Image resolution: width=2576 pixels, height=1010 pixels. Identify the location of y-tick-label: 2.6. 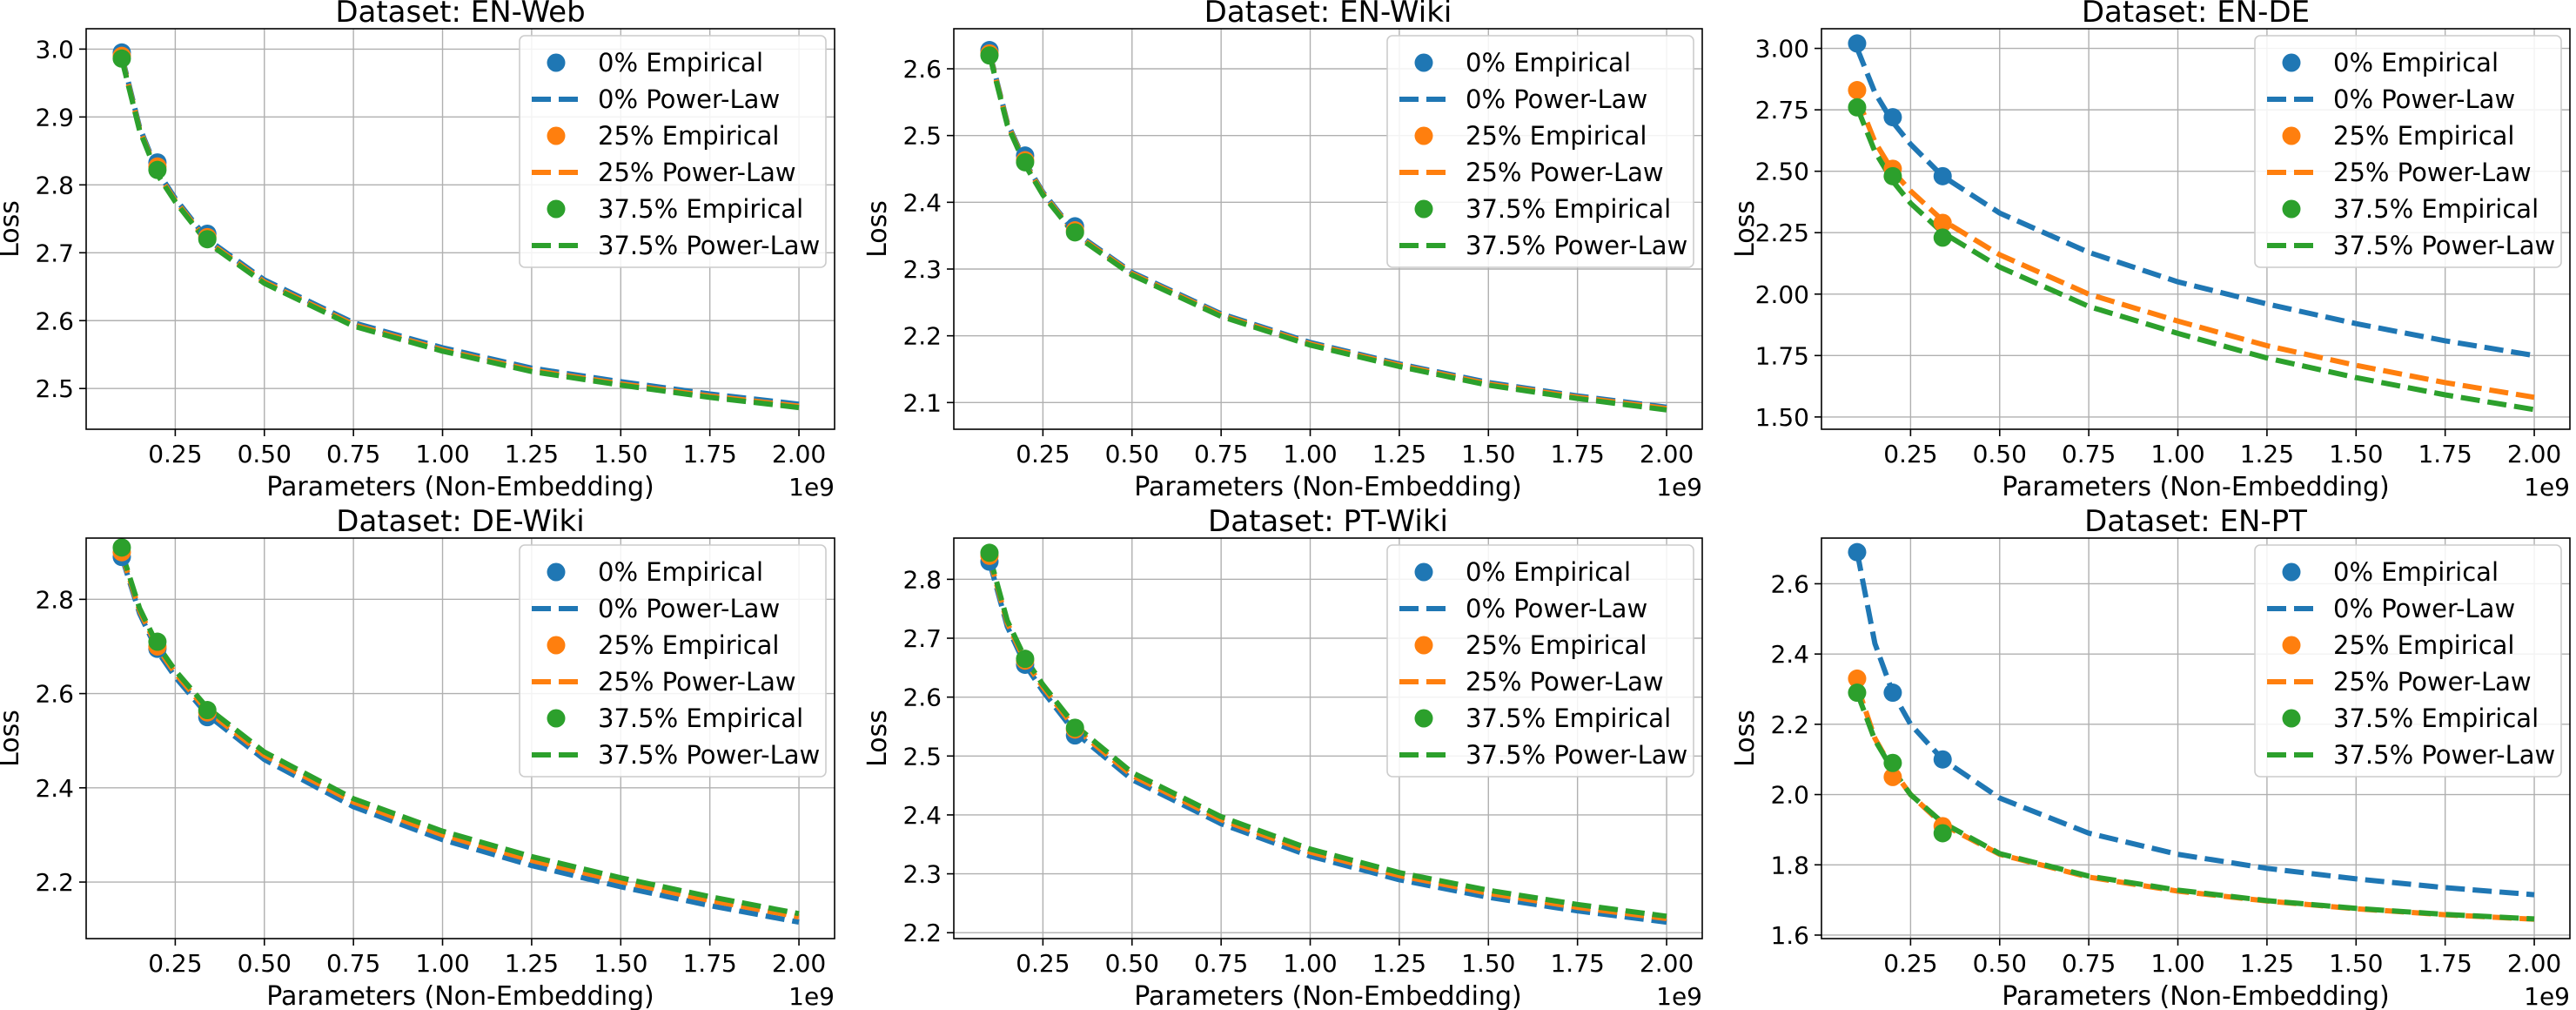
(922, 69).